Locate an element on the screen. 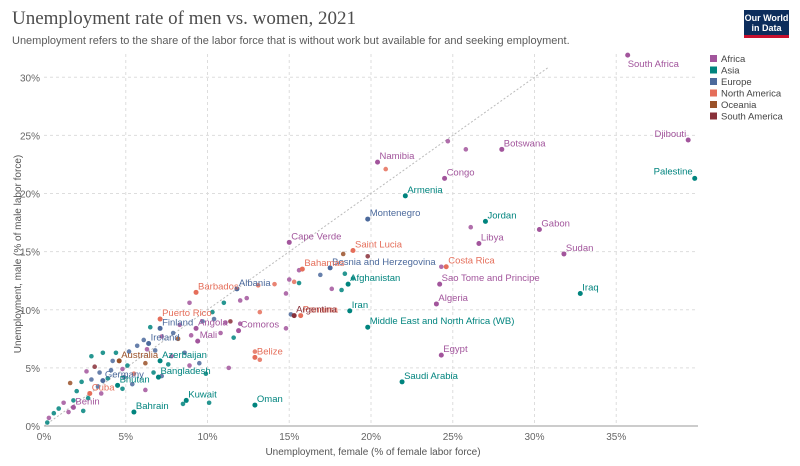  legend-label: Asia is located at coordinates (730, 71).